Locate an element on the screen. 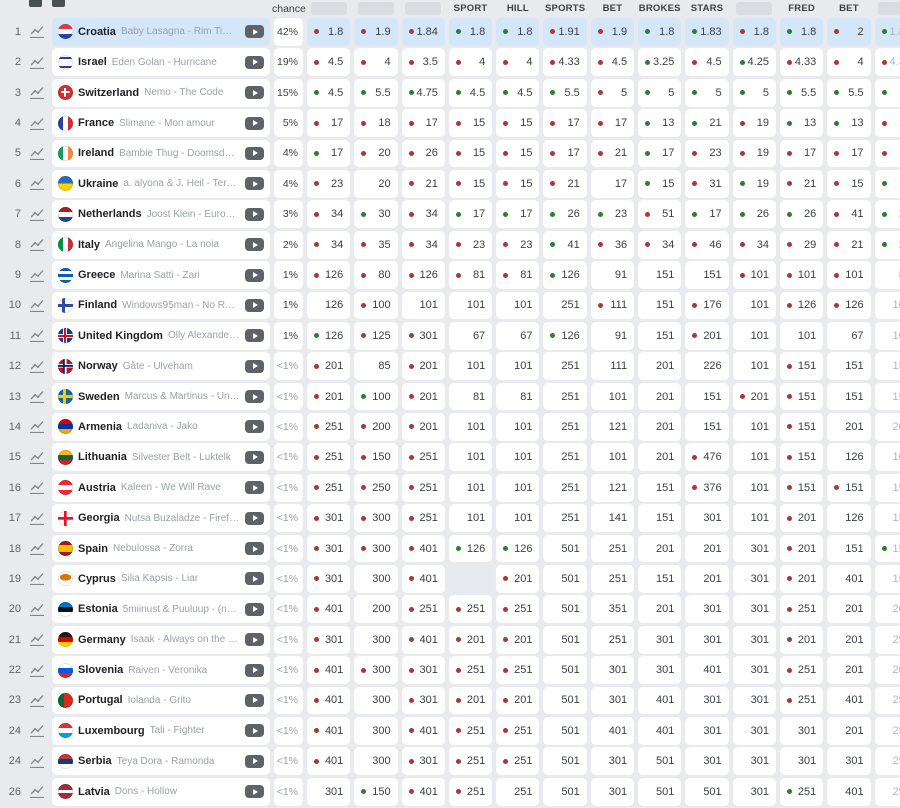 The image size is (900, 808). odds-cell: 1.8 is located at coordinates (660, 32).